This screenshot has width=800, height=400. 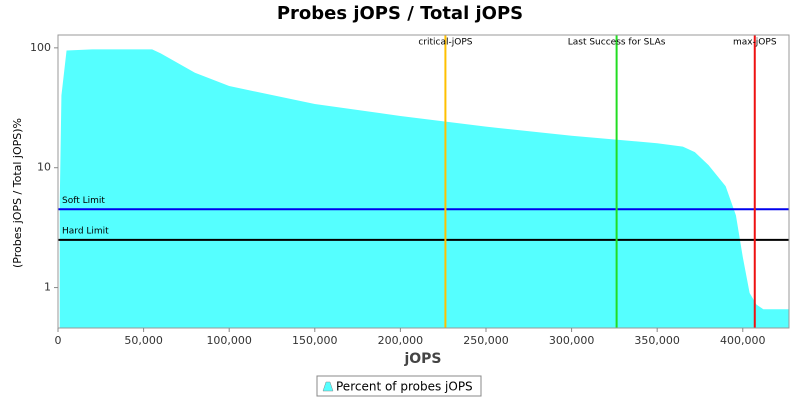 I want to click on x-tick-label: 400,000, so click(x=743, y=340).